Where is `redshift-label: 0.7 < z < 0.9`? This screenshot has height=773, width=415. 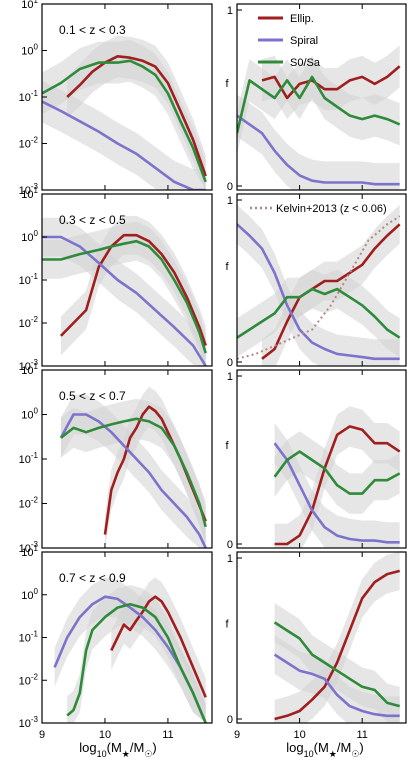
redshift-label: 0.7 < z < 0.9 is located at coordinates (92, 578).